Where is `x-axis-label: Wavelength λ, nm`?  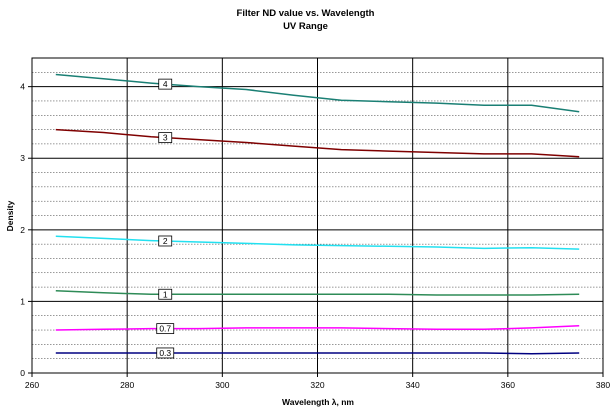
x-axis-label: Wavelength λ, nm is located at coordinates (318, 402).